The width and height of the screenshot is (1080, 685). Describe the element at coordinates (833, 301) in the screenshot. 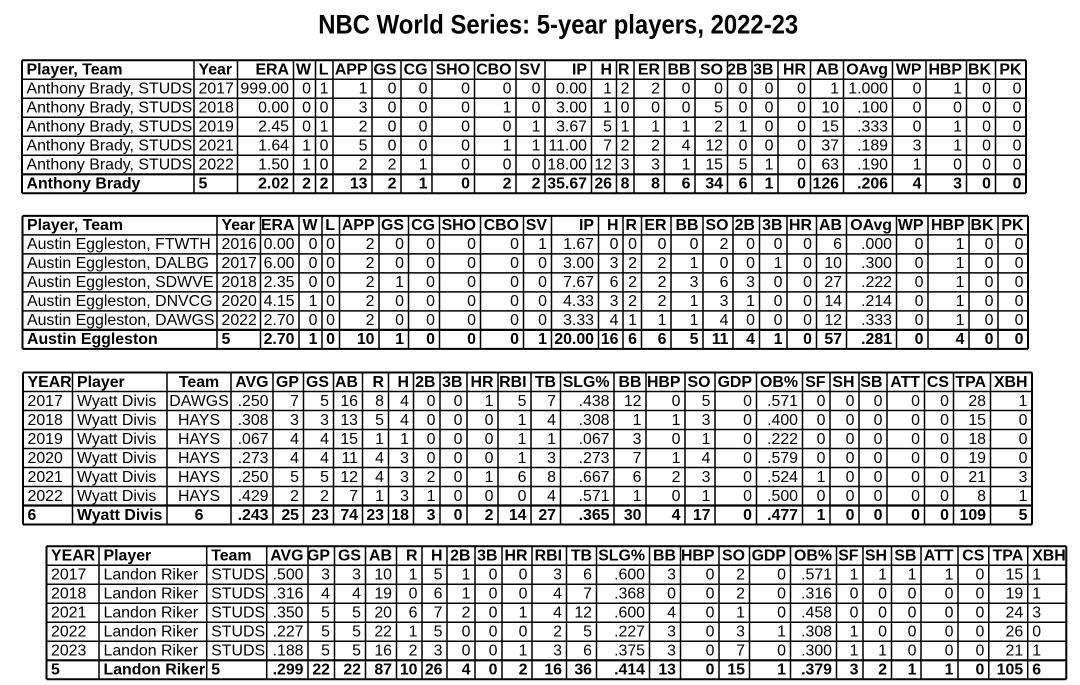

I see `svg-text: 14` at that location.